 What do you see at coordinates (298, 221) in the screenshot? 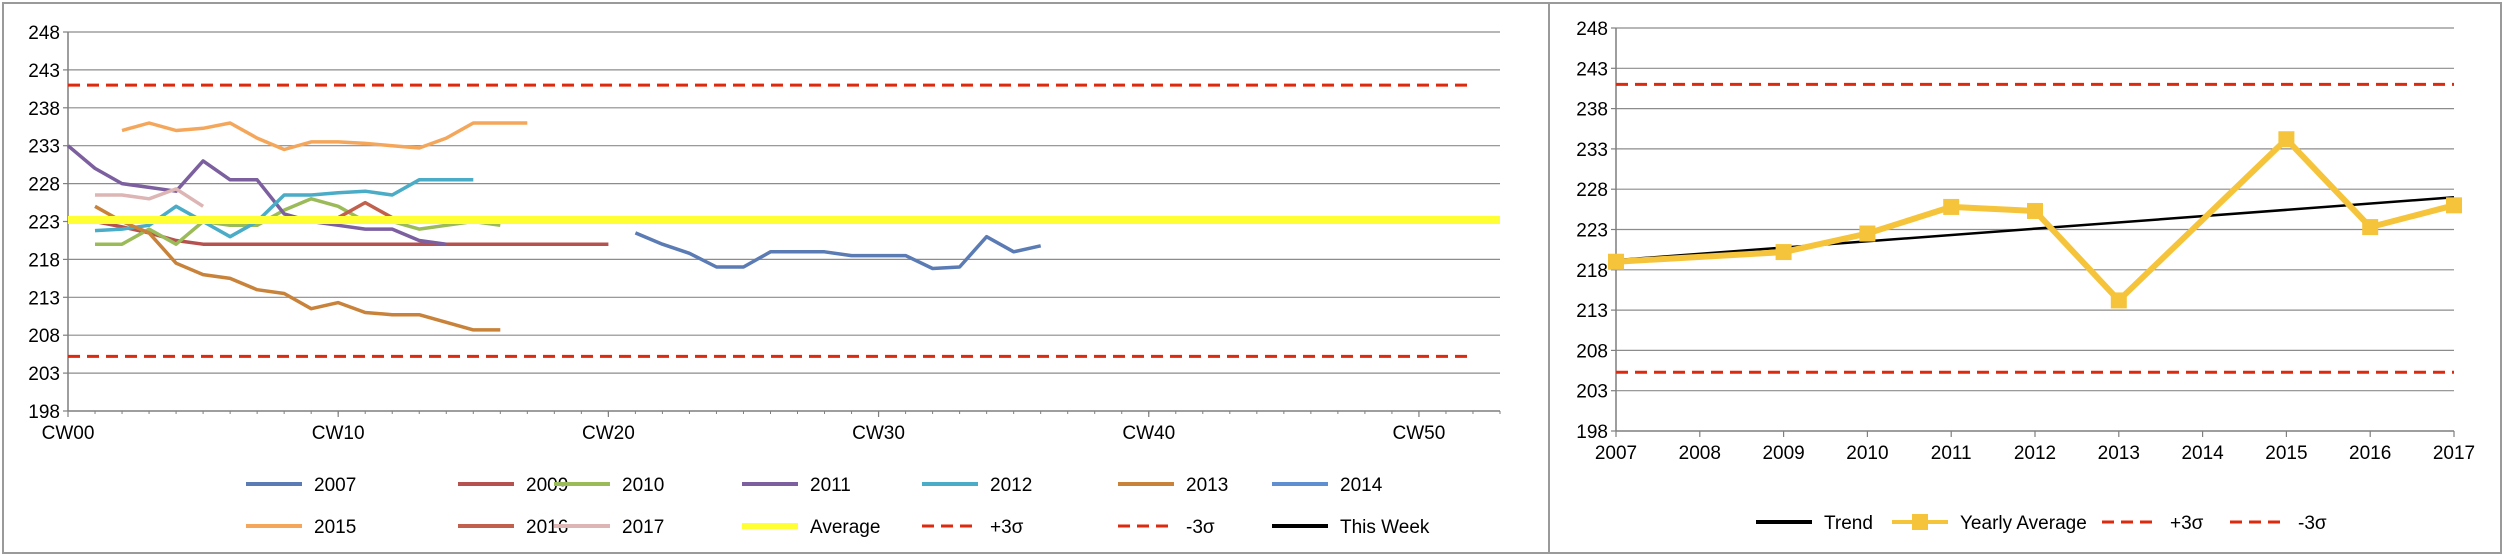
I see `series-line-2010` at bounding box center [298, 221].